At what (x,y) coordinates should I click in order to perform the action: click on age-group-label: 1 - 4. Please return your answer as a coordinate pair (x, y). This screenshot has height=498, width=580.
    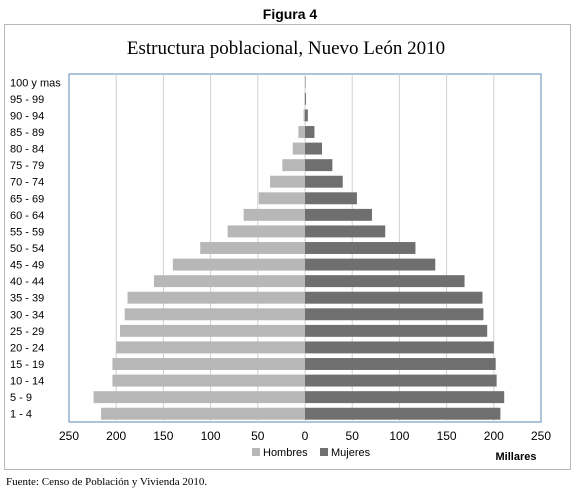
    Looking at the image, I should click on (21, 415).